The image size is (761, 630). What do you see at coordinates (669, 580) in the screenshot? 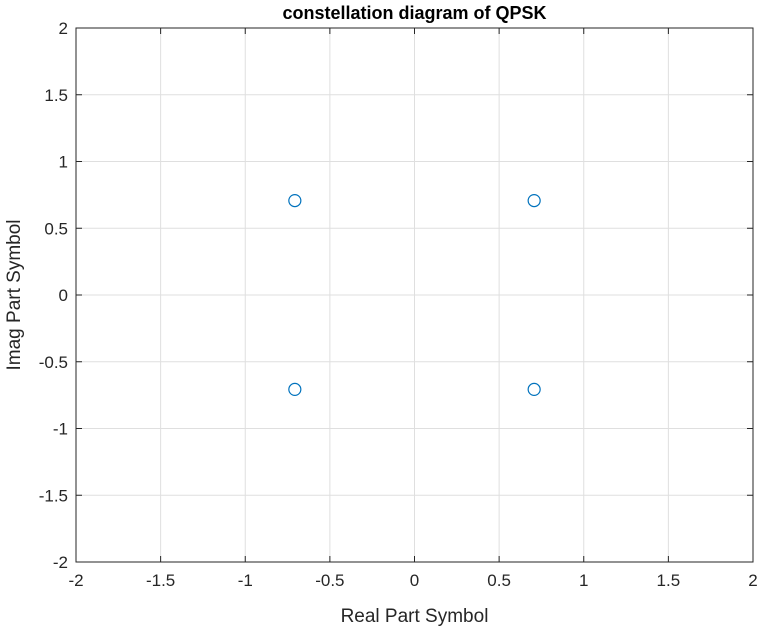
I see `x-tick-label: 1.5` at bounding box center [669, 580].